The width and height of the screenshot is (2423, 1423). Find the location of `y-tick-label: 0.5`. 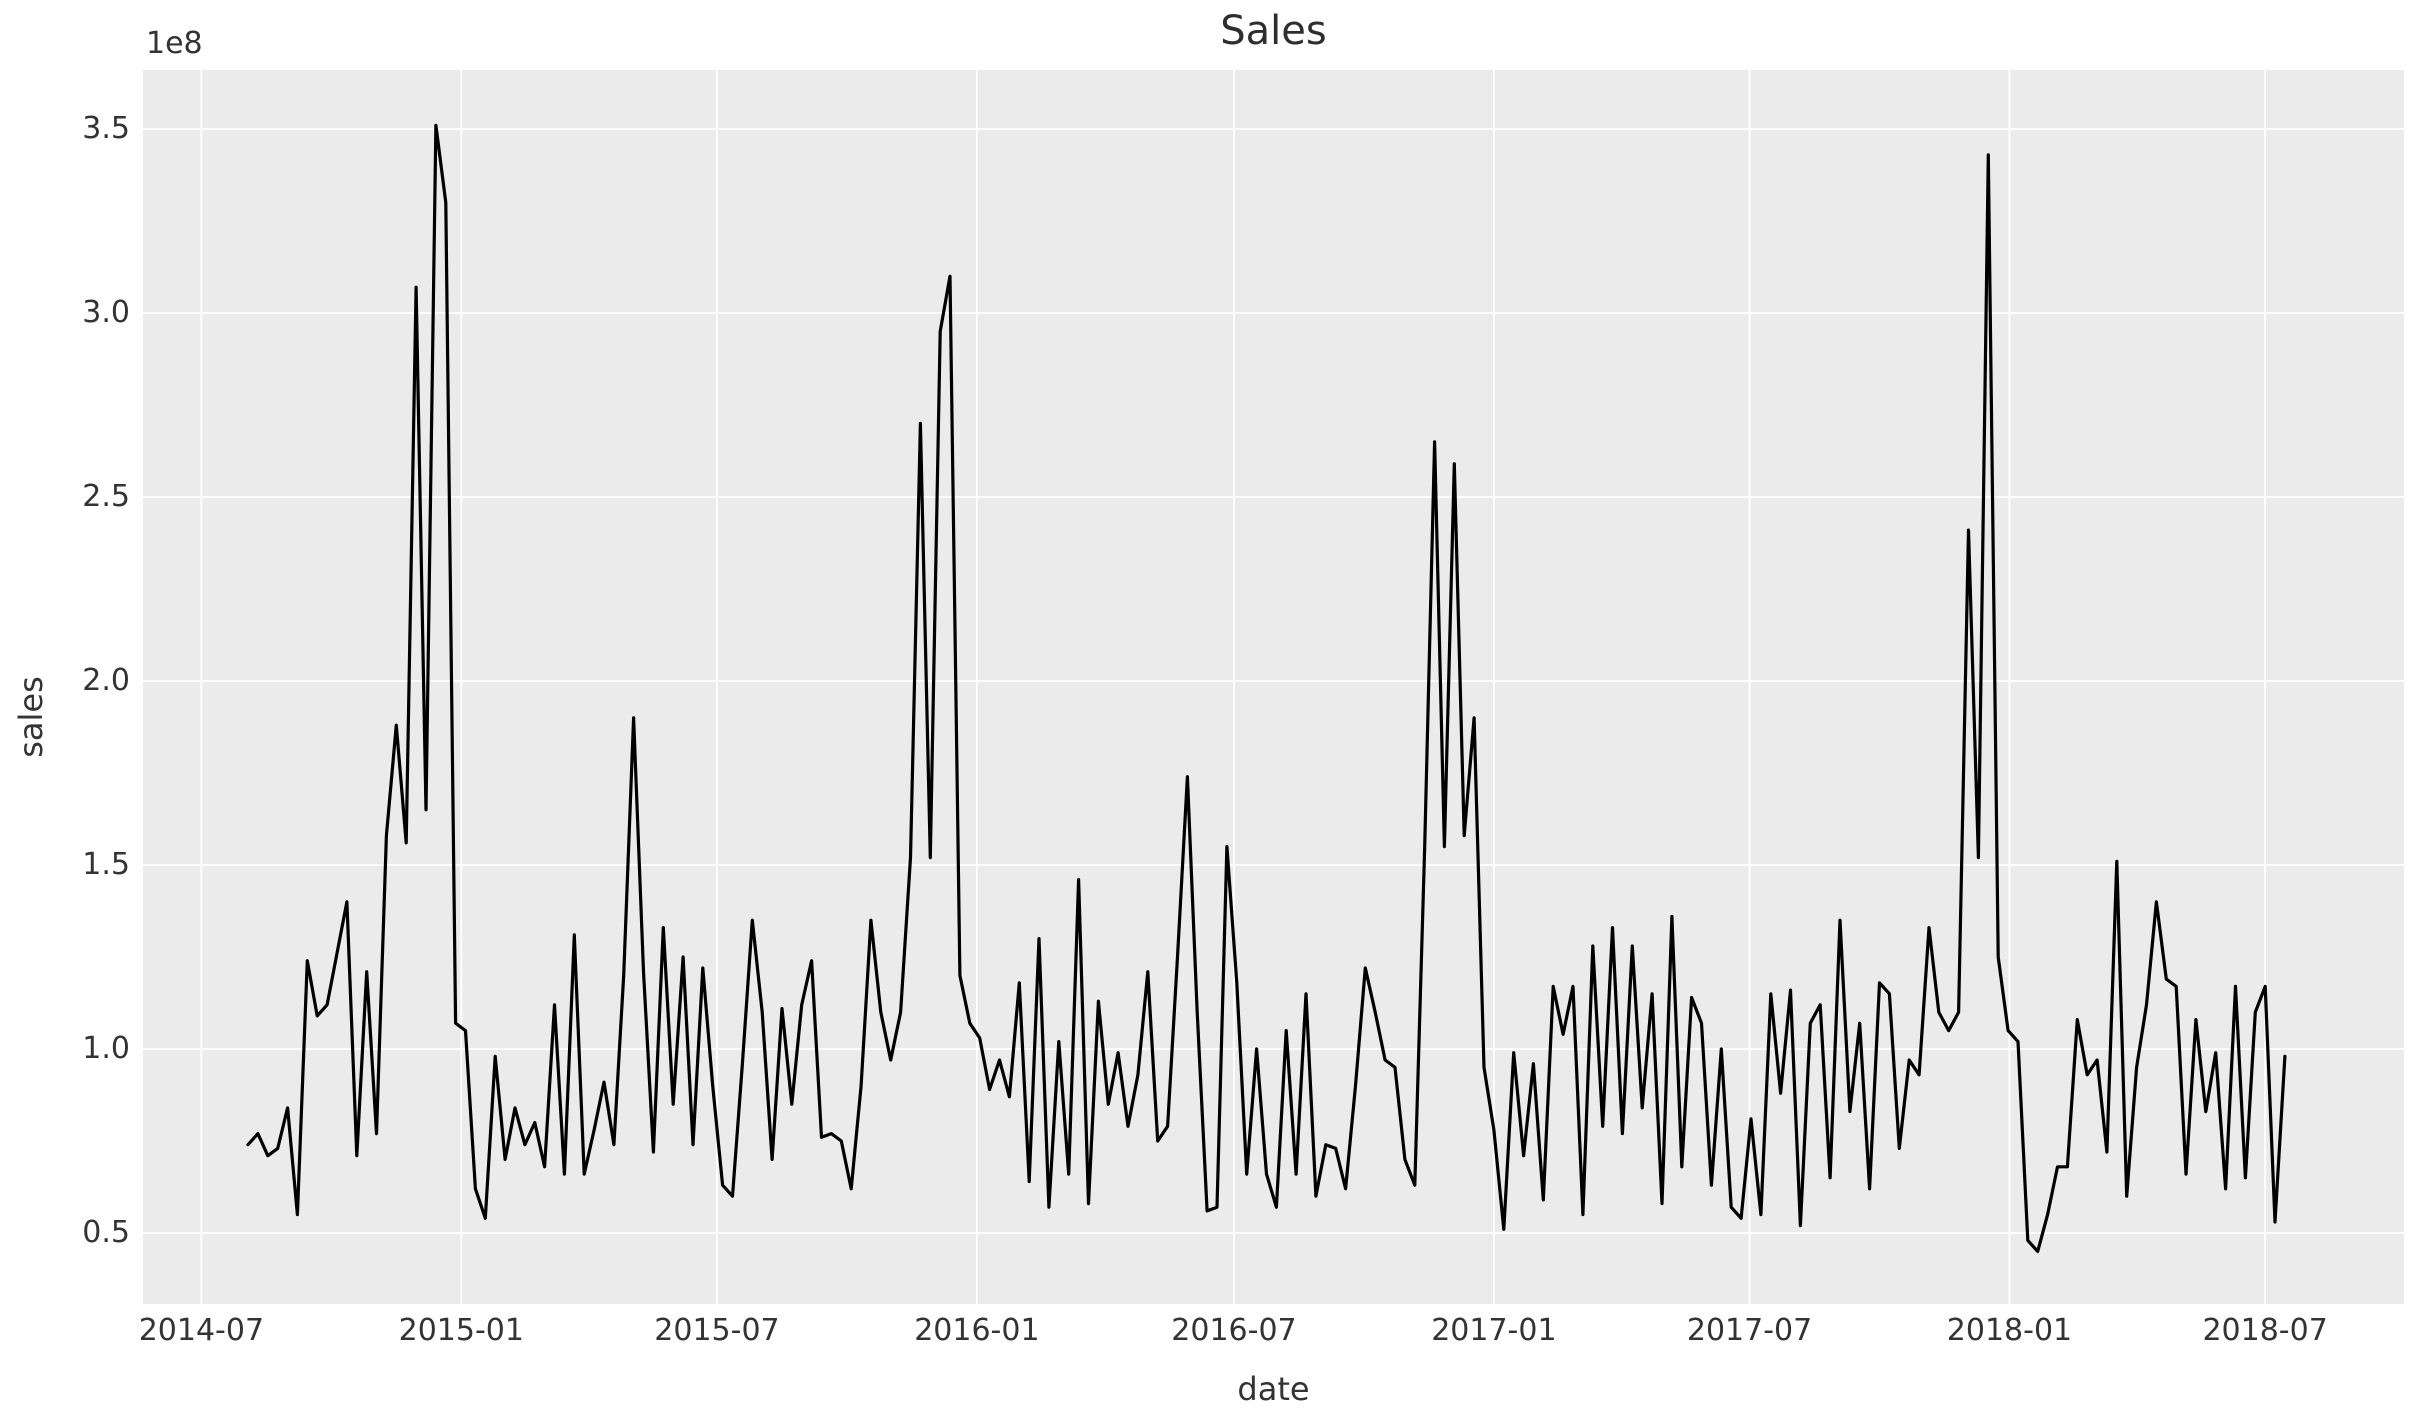

y-tick-label: 0.5 is located at coordinates (106, 1232).